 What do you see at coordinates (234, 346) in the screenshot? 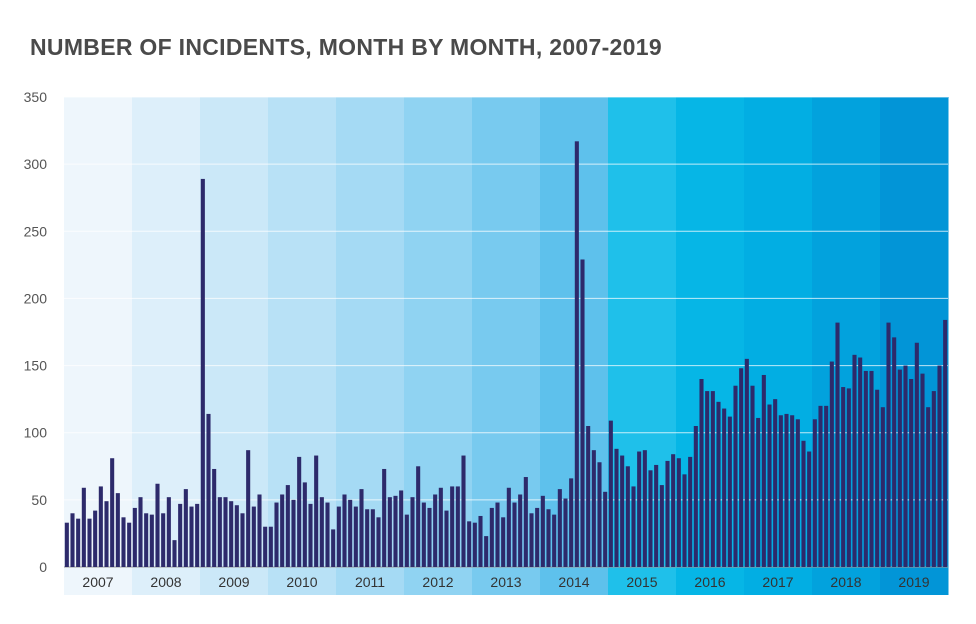
I see `year-band-2009` at bounding box center [234, 346].